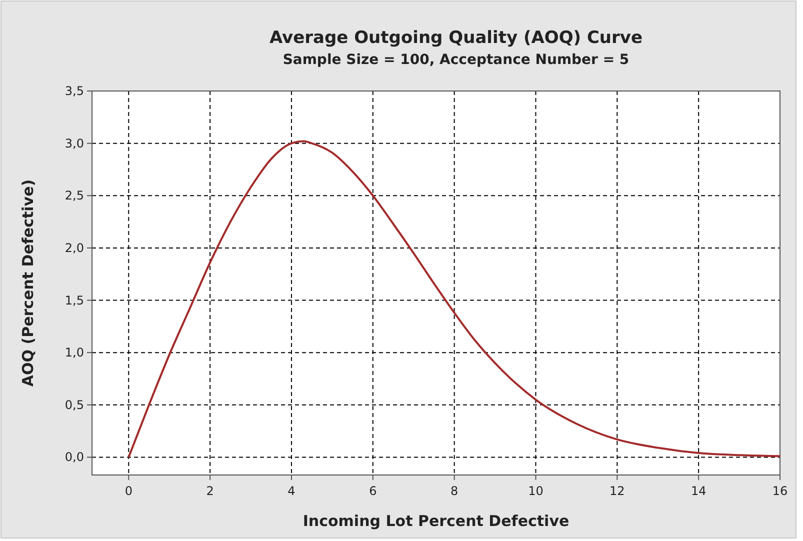 This screenshot has width=803, height=541. I want to click on y-tick-label: 3,5, so click(74, 91).